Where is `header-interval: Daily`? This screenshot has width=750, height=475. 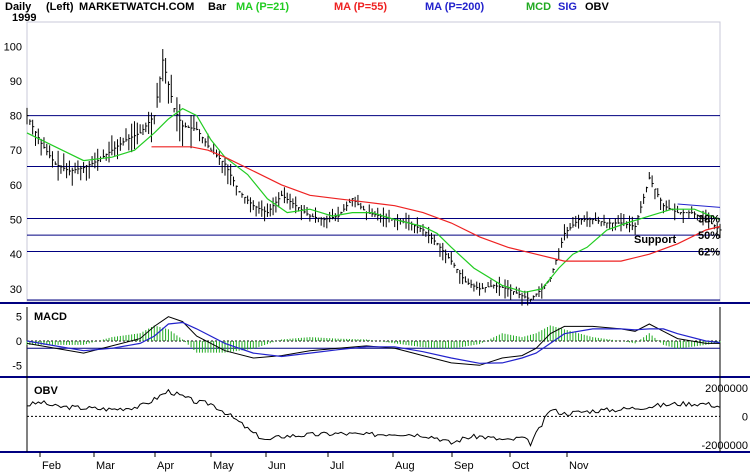 header-interval: Daily is located at coordinates (18, 7).